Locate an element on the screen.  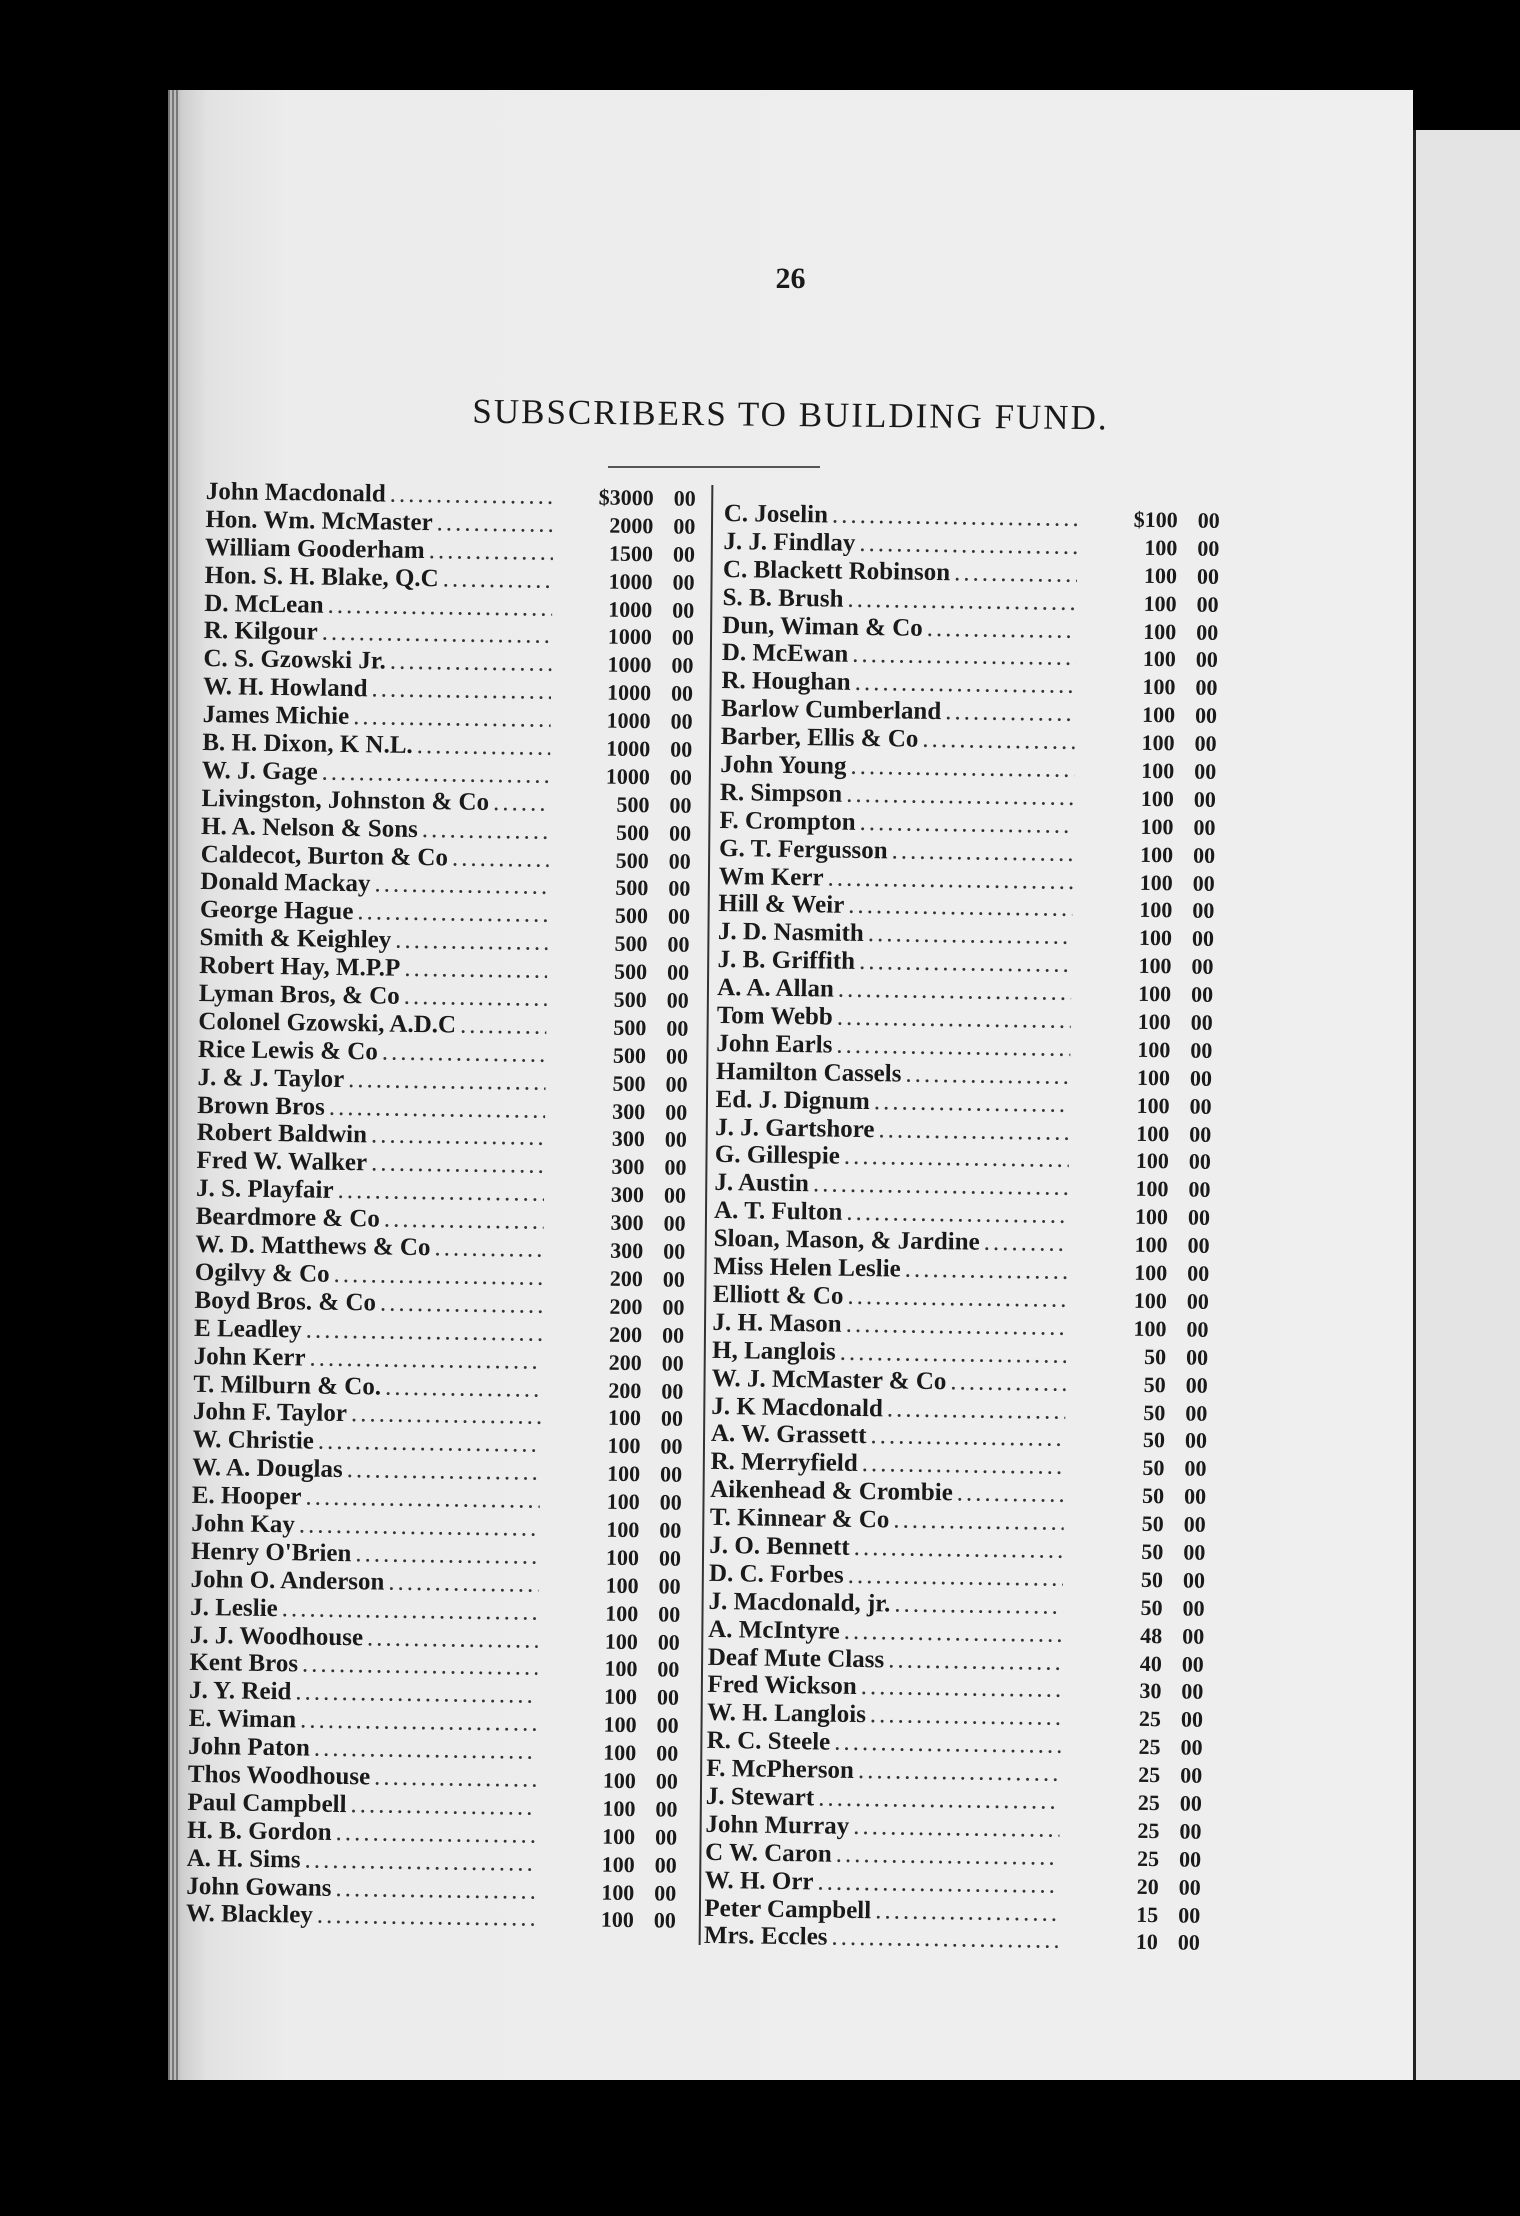
subscriber-name: John Earls is located at coordinates (774, 1044).